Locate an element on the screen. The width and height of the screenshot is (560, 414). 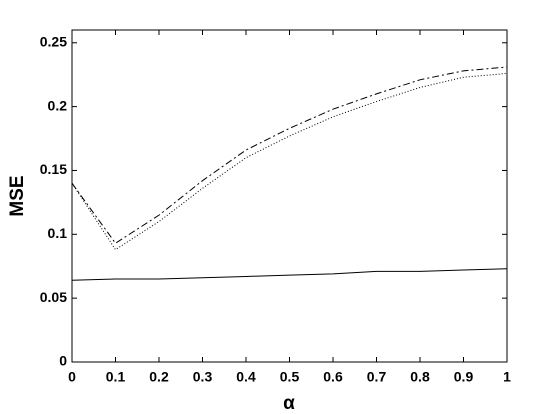
y-tick-label: 0.05 is located at coordinates (53, 297).